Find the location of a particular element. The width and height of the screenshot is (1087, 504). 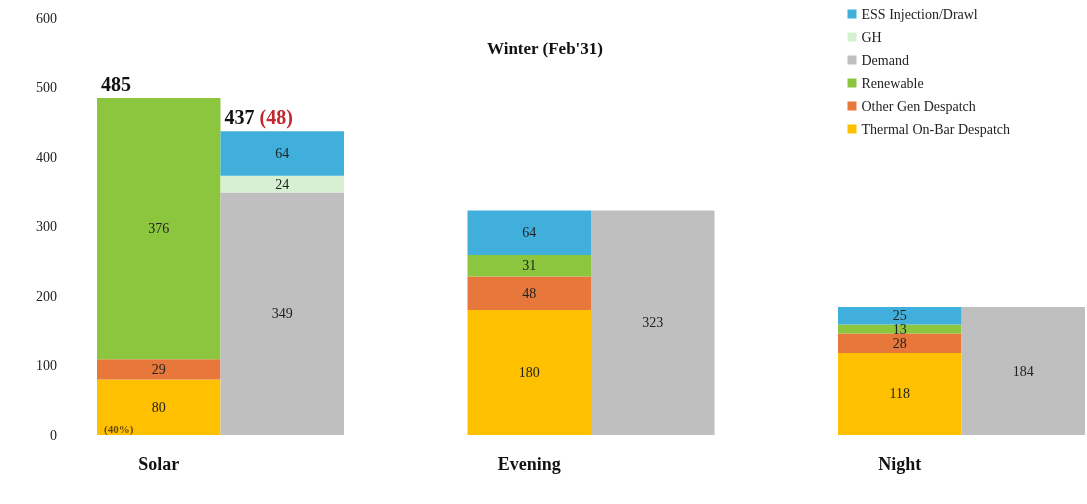

data-label: 118 is located at coordinates (899, 394).